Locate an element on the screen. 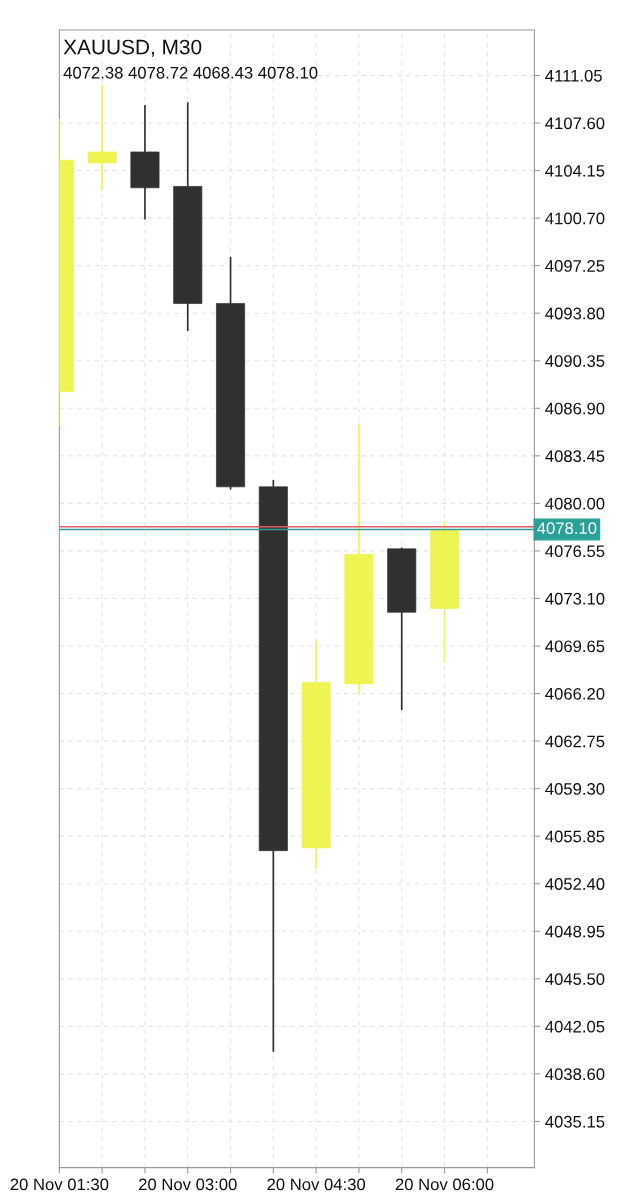  y-tick-label: 4066.20 is located at coordinates (575, 693).